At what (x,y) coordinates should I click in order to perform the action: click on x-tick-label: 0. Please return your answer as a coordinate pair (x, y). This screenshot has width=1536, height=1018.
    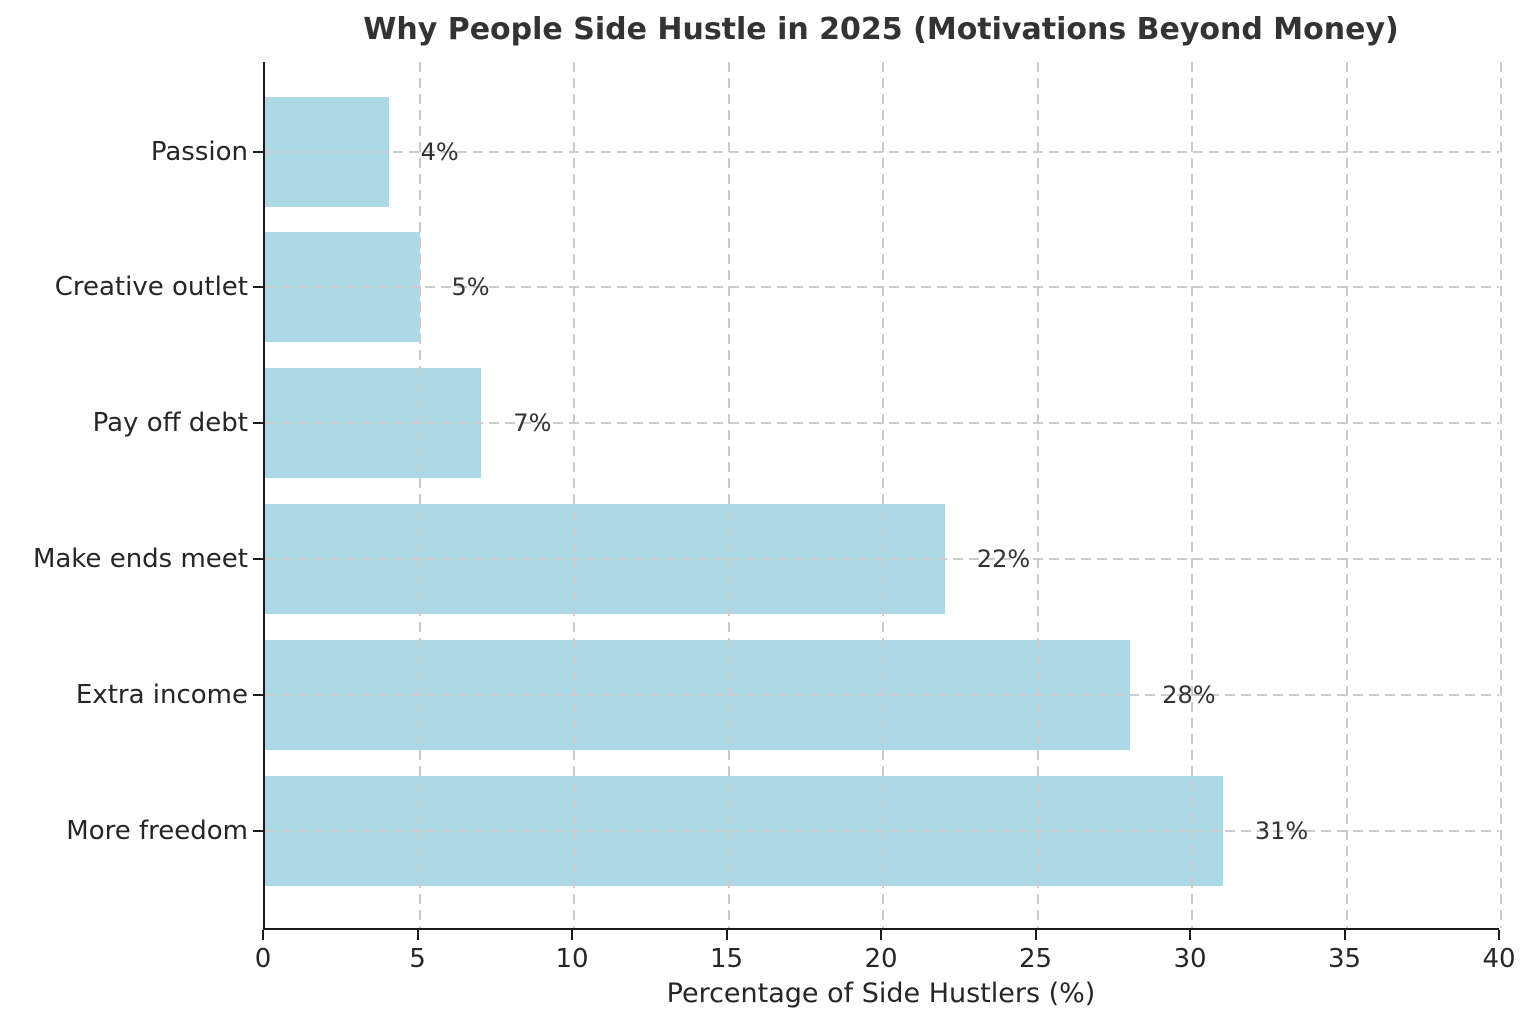
    Looking at the image, I should click on (263, 959).